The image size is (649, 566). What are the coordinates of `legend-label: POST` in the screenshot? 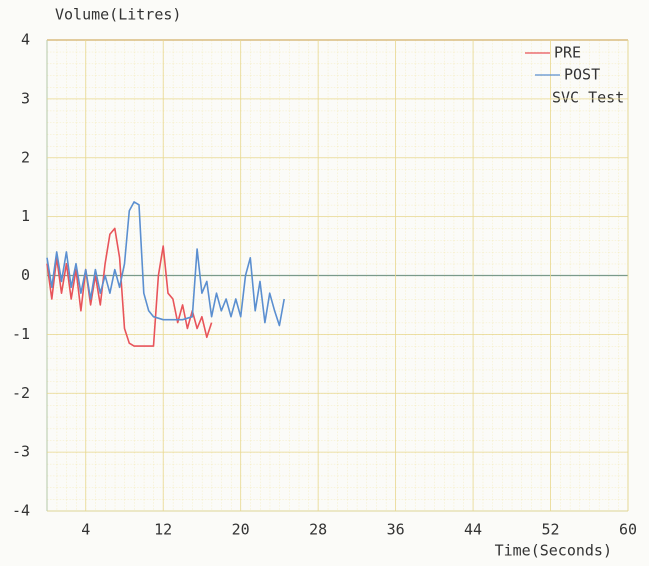 It's located at (582, 75).